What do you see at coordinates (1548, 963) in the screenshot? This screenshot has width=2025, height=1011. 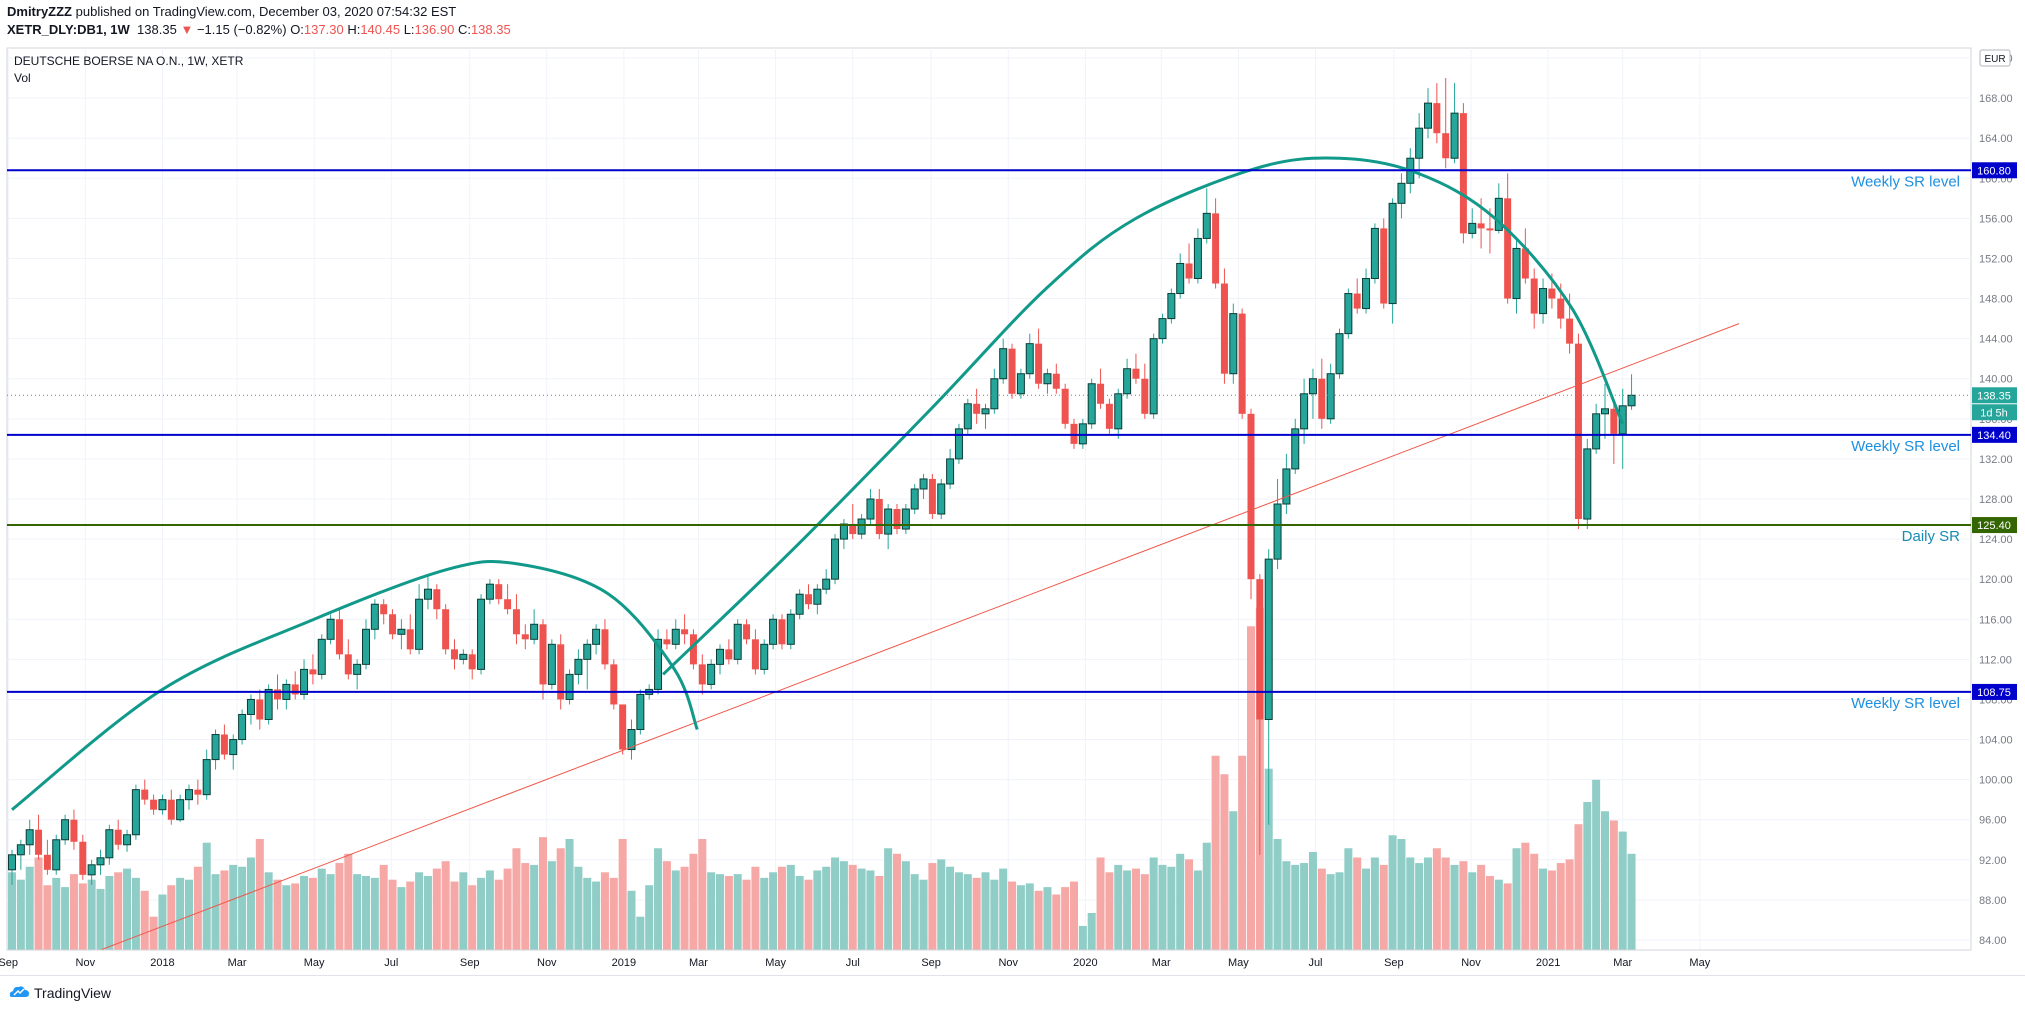 I see `time-tick-label: 2021` at bounding box center [1548, 963].